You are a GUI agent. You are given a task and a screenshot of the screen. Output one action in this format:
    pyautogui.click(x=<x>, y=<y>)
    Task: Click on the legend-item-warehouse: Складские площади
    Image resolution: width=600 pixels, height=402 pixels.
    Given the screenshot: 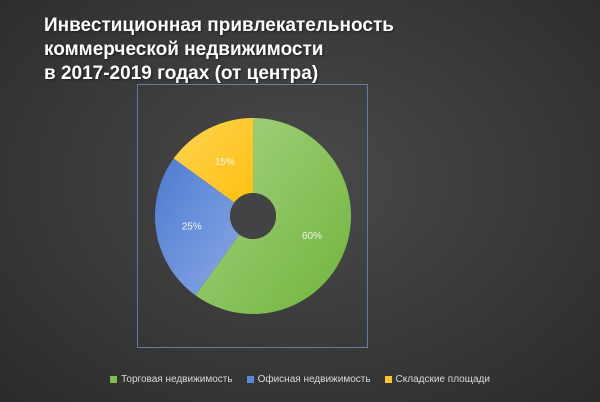 What is the action you would take?
    pyautogui.click(x=437, y=379)
    